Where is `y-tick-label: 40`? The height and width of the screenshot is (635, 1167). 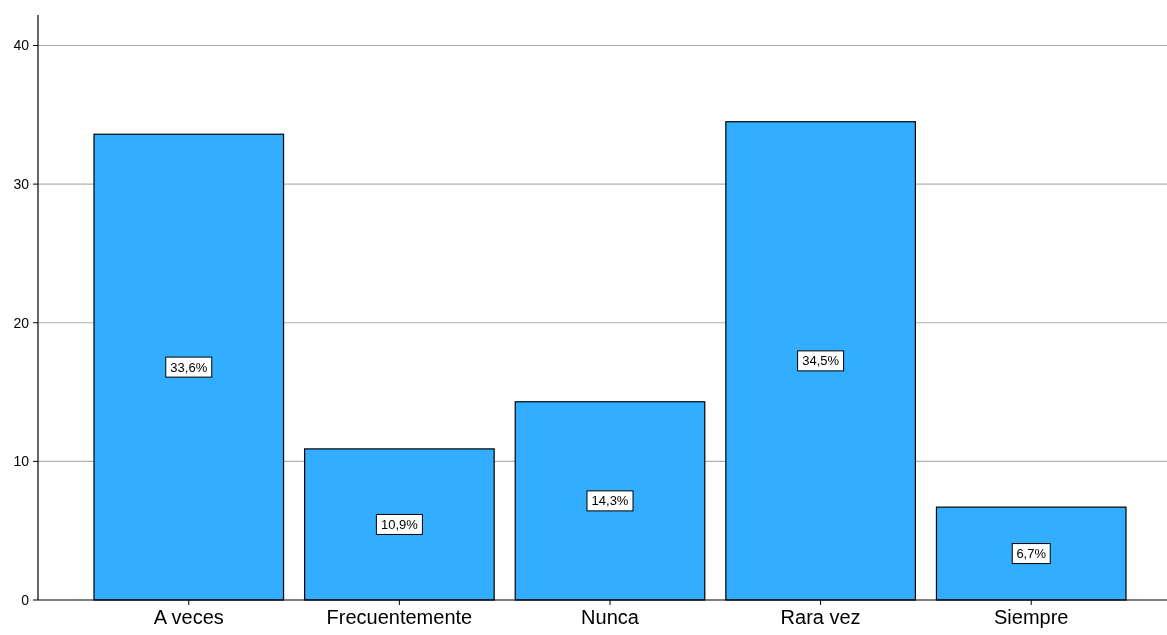
y-tick-label: 40 is located at coordinates (21, 45).